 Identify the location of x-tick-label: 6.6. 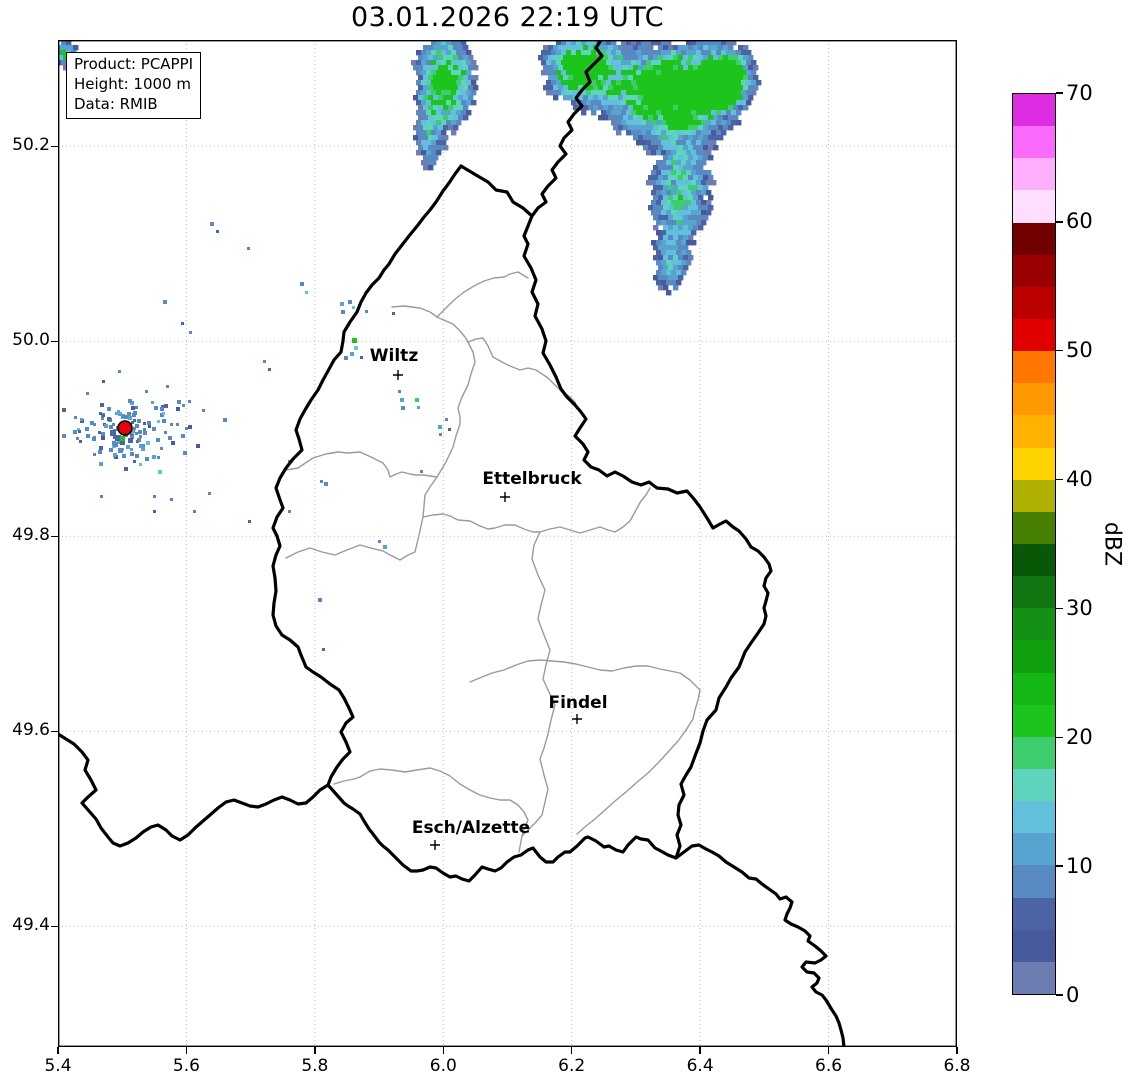
(829, 1066).